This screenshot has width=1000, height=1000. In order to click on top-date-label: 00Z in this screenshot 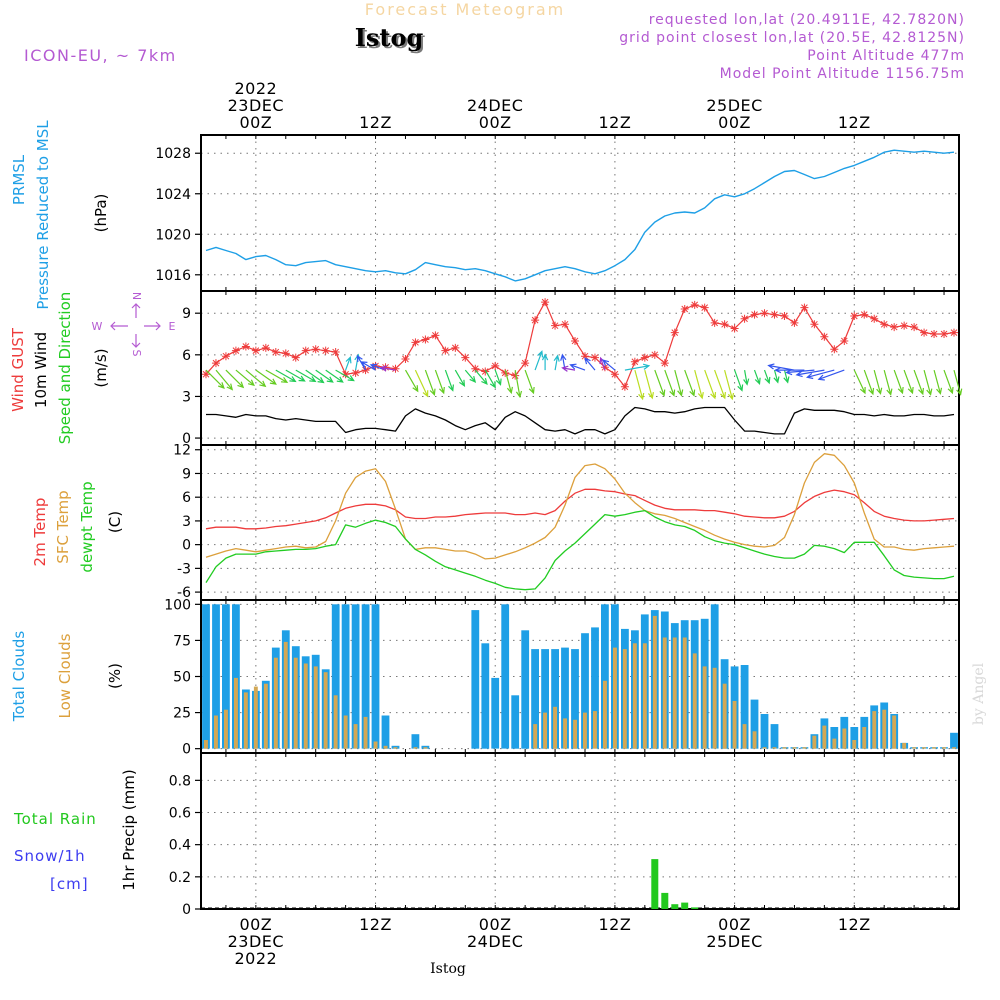, I will do `click(255, 122)`.